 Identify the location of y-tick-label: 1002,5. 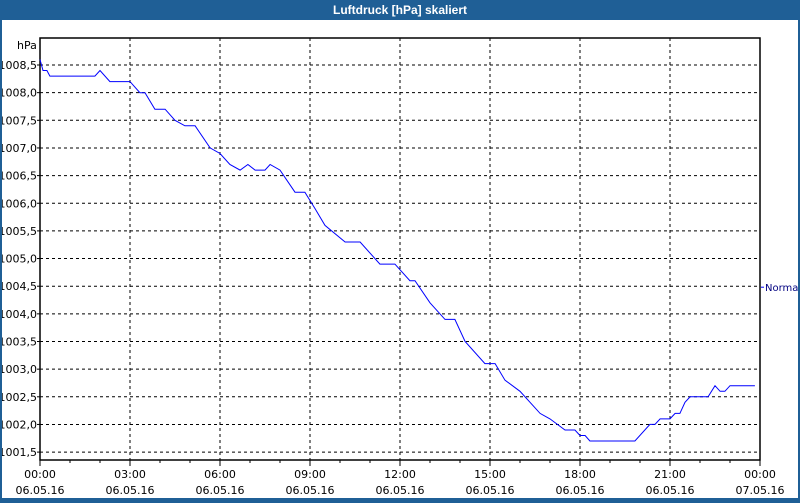
(19, 397).